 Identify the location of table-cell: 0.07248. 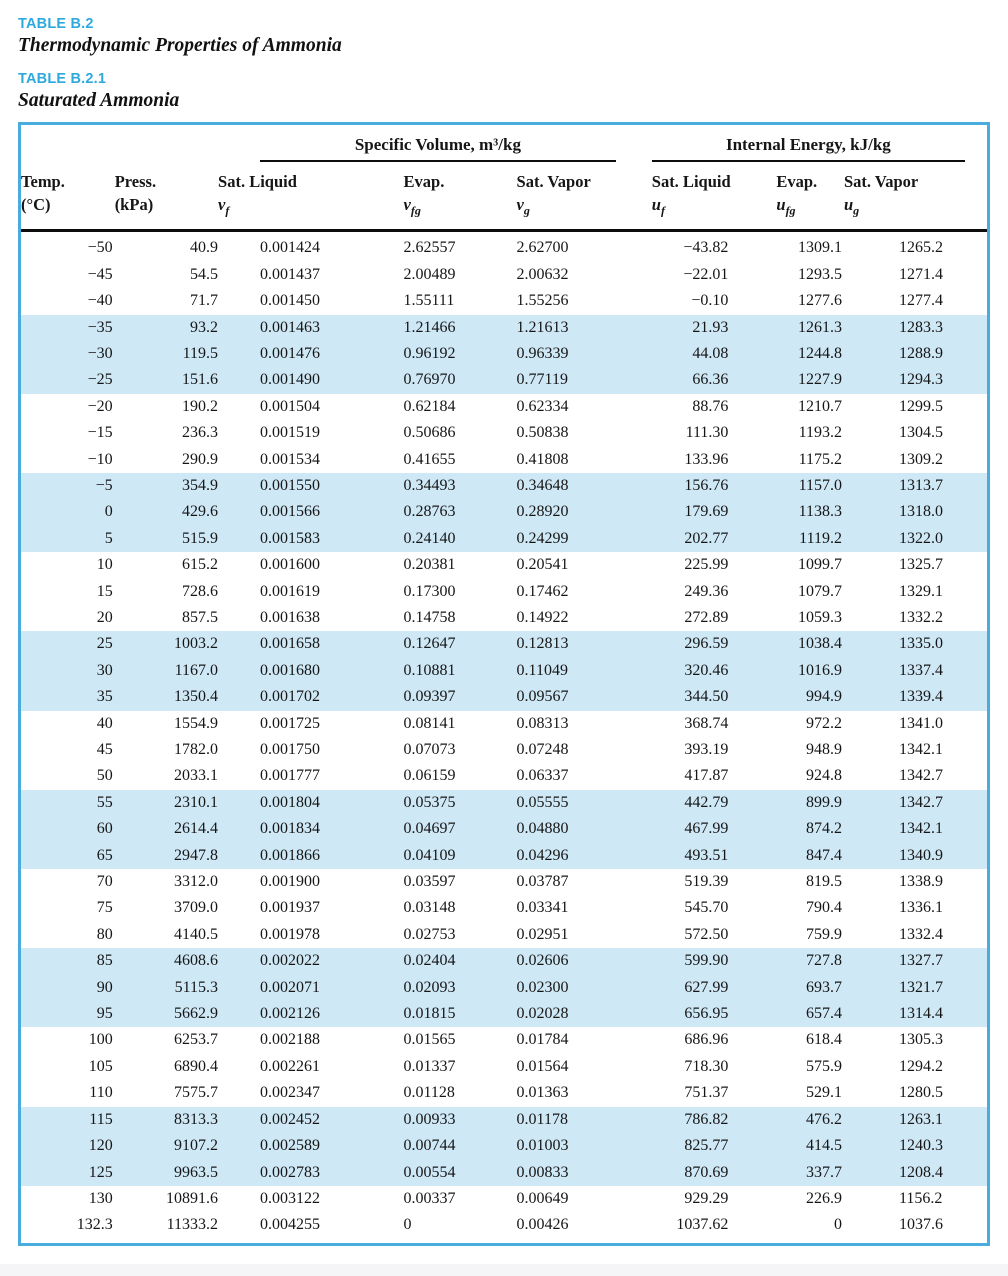
(542, 750).